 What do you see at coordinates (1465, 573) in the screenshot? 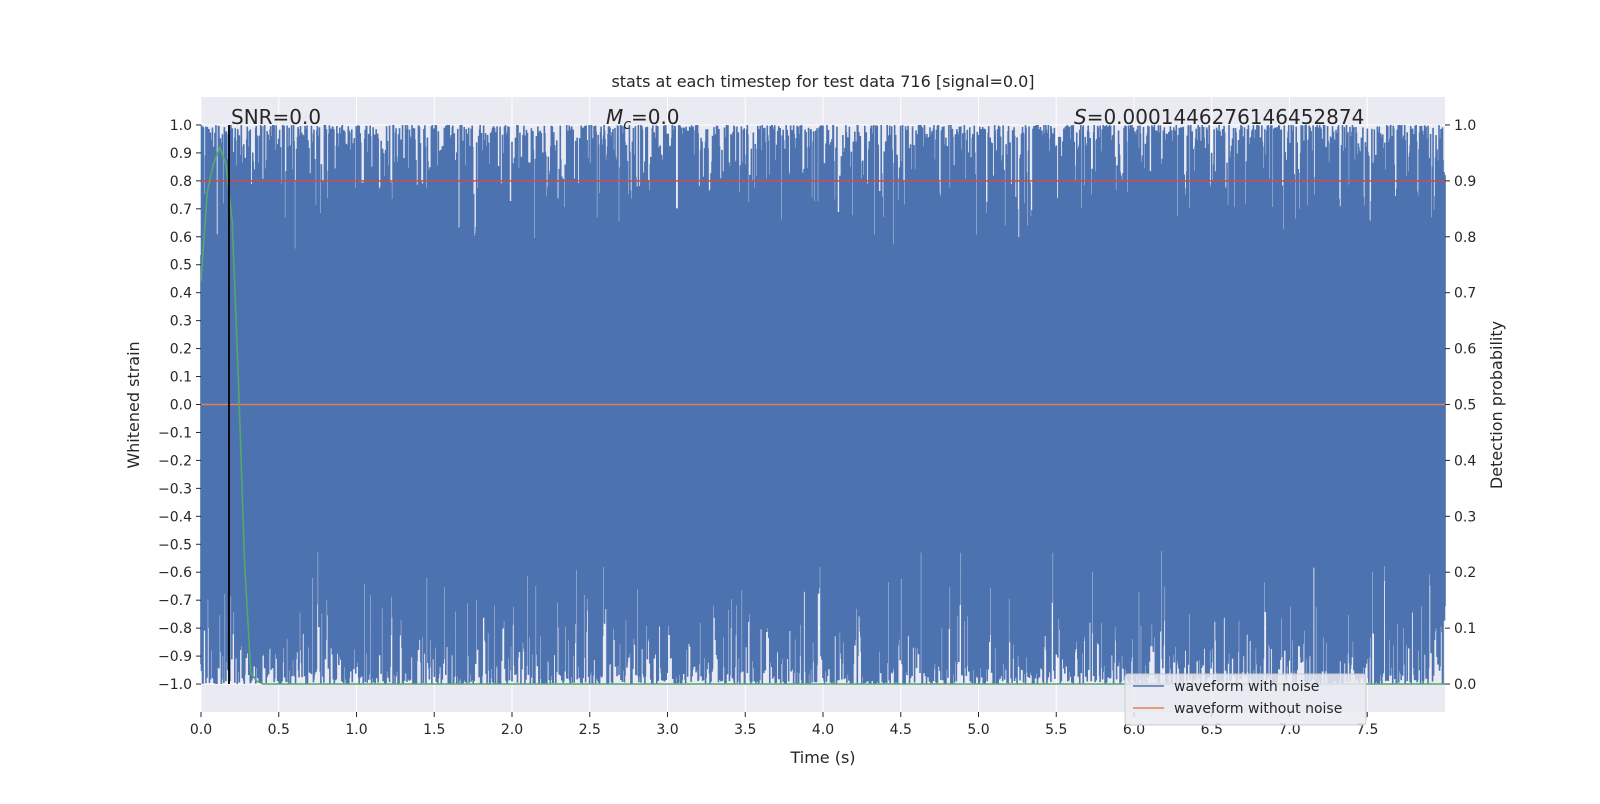
I see `y2-tick-label: 0.2` at bounding box center [1465, 573].